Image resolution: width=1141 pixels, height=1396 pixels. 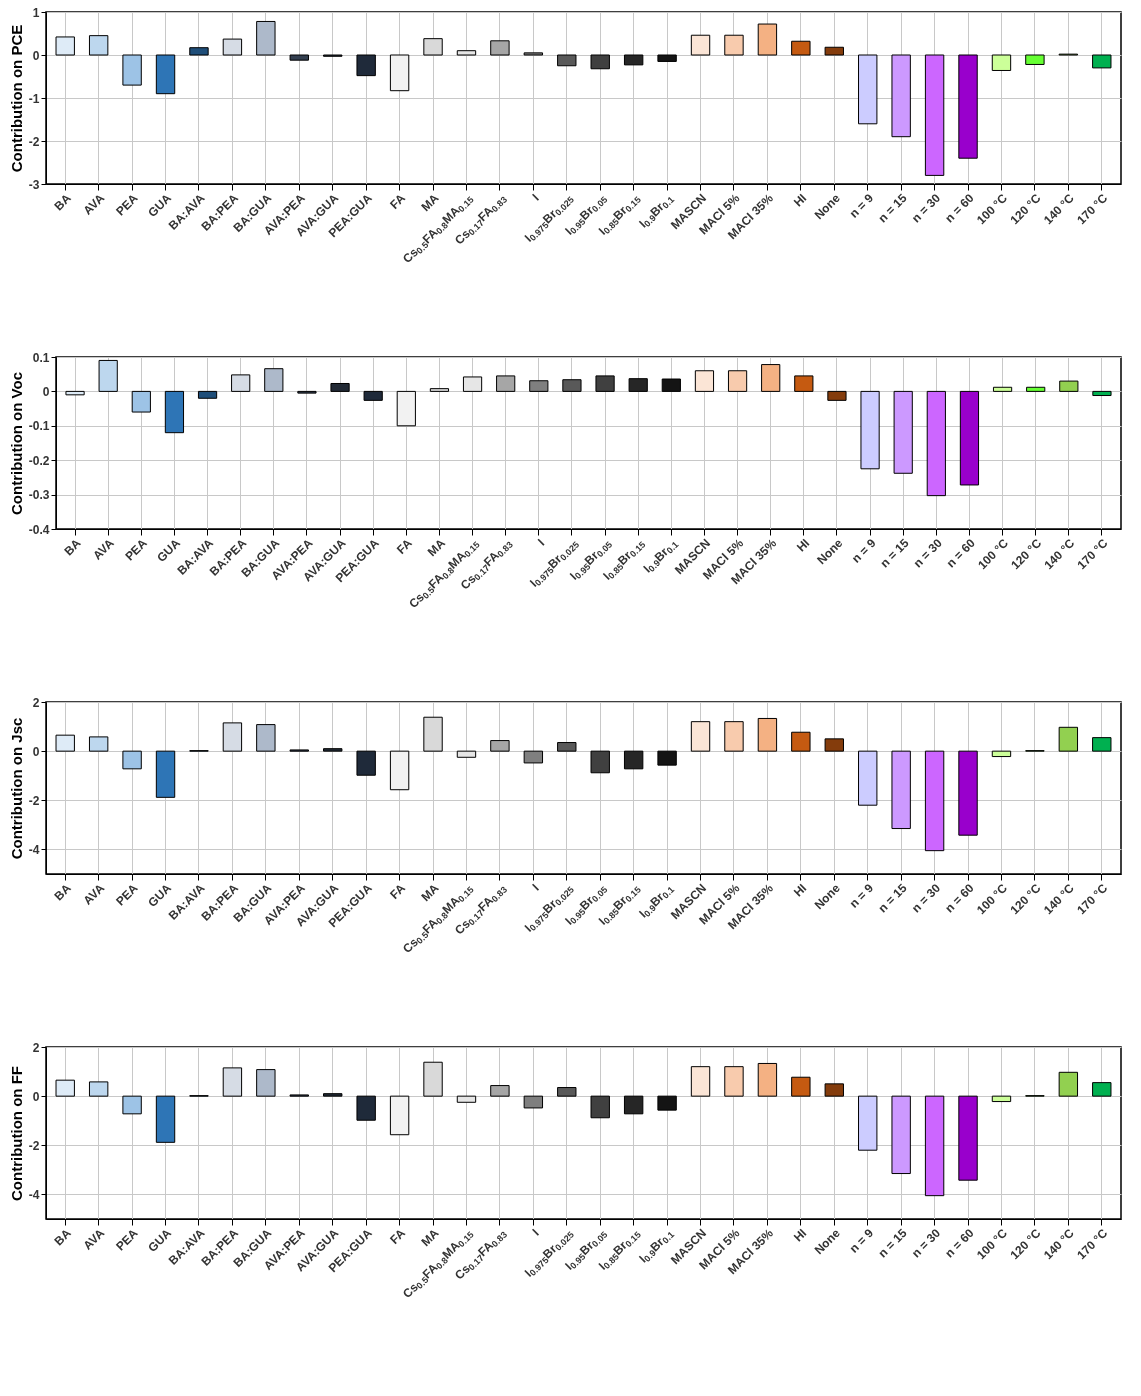 I want to click on y-tick-label: 0.1, so click(x=41, y=357).